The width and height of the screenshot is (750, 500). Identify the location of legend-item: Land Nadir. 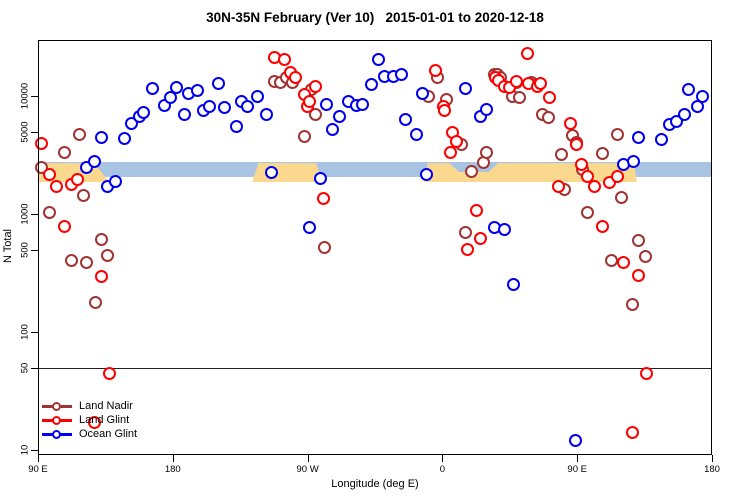
(89, 406).